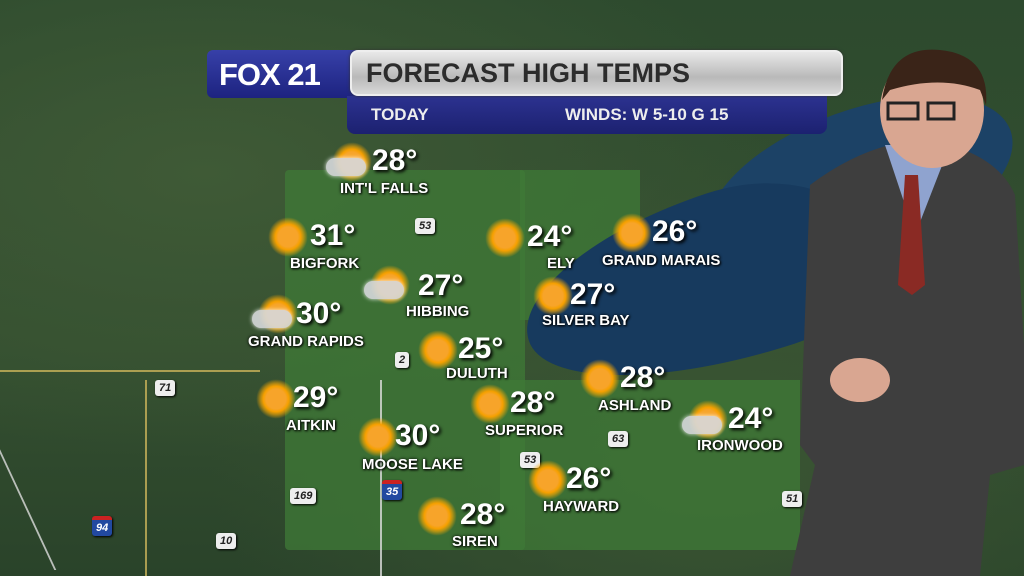  What do you see at coordinates (481, 348) in the screenshot?
I see `city-temp: 25°` at bounding box center [481, 348].